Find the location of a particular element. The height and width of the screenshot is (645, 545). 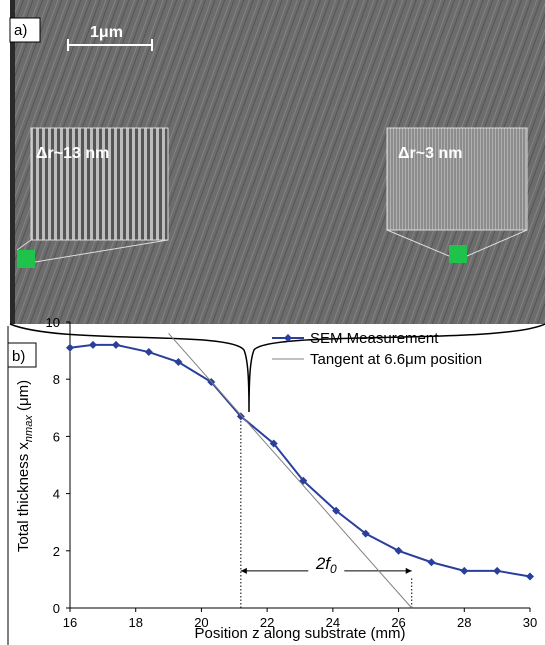

legend-marker is located at coordinates (288, 338).